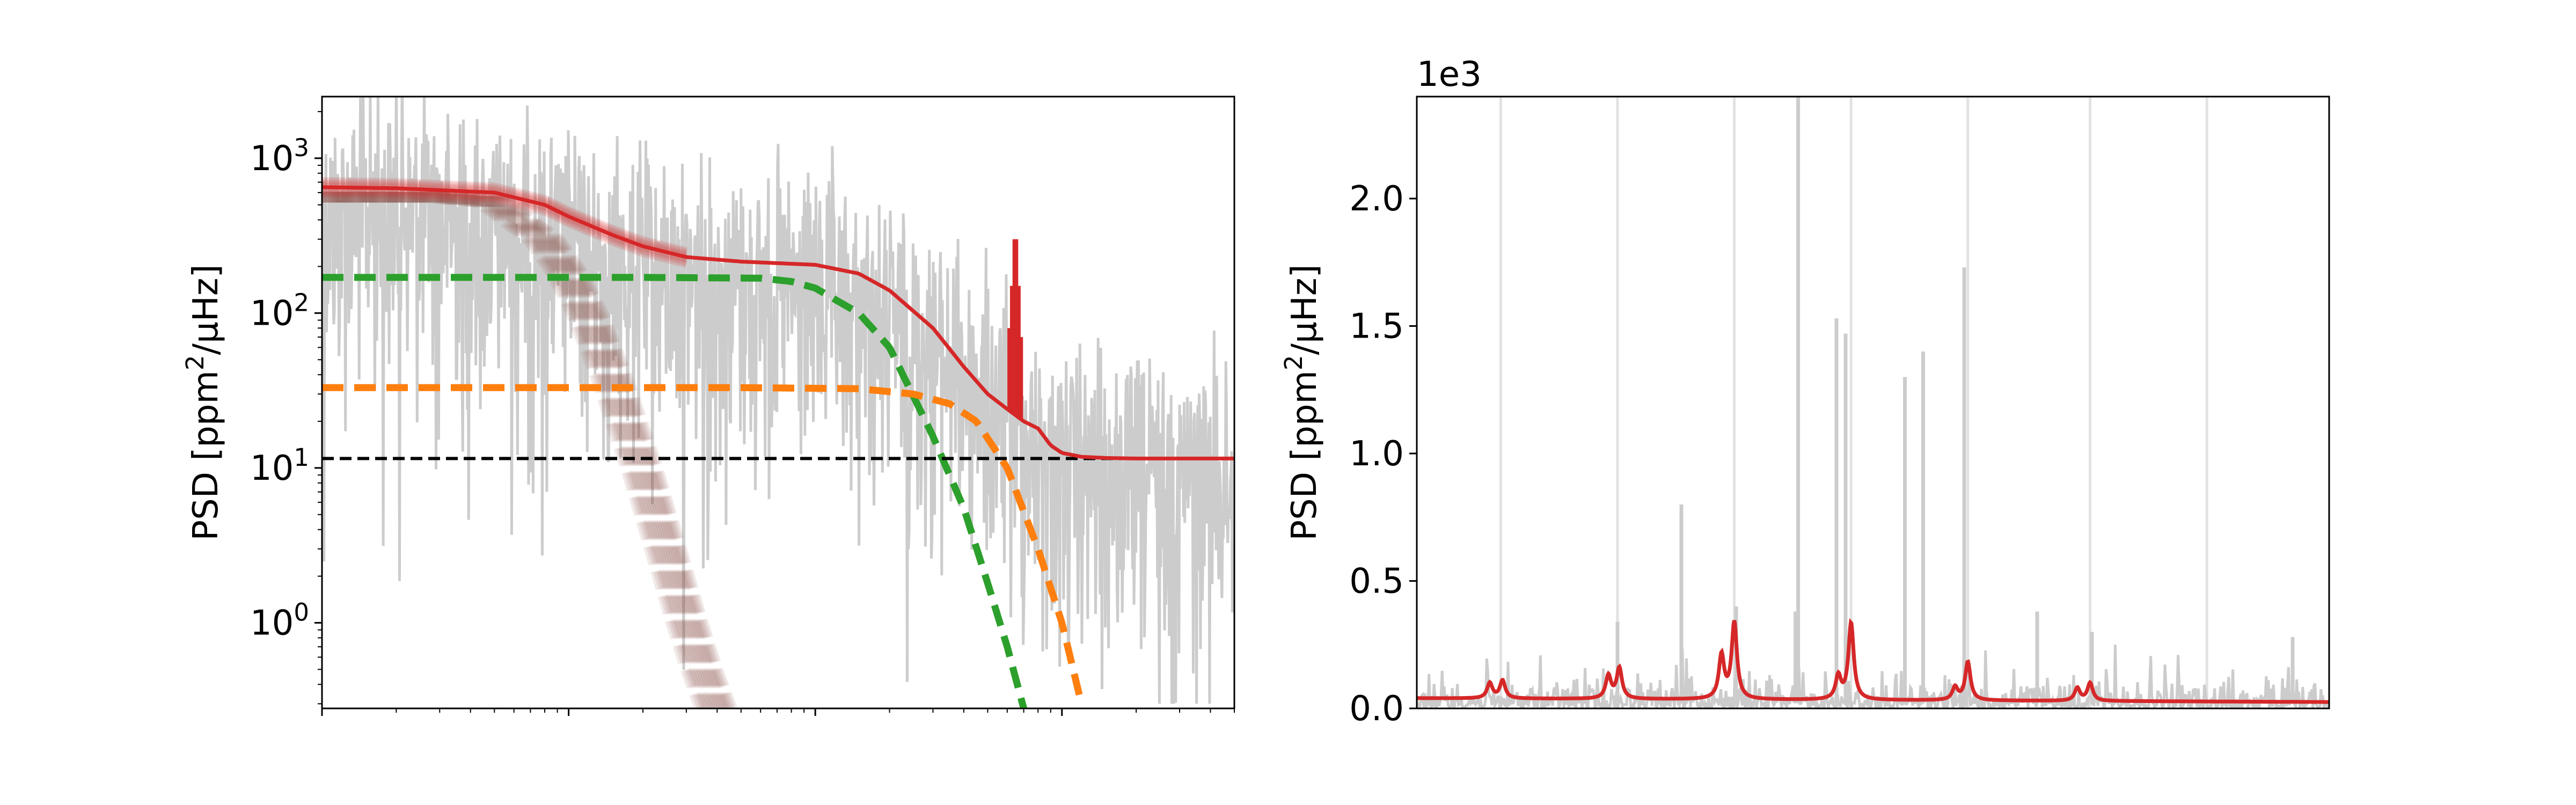 This screenshot has height=805, width=2576. I want to click on right-y-ticks: 0.0 0.5 1.0 1.5 2.0, so click(1383, 454).